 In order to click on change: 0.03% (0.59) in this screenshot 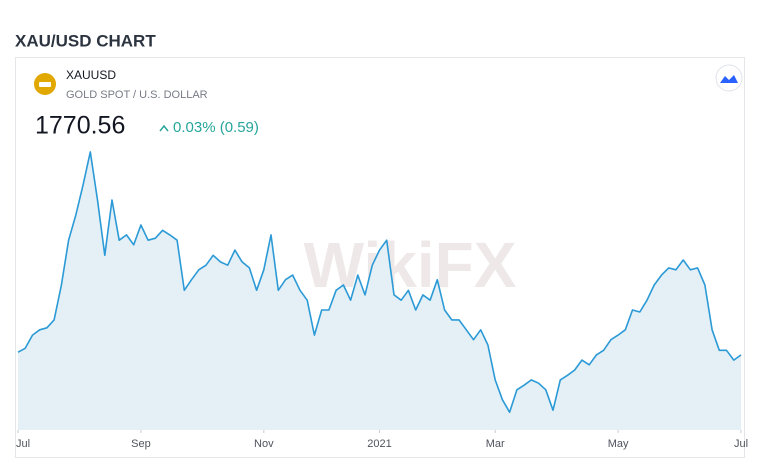, I will do `click(216, 127)`.